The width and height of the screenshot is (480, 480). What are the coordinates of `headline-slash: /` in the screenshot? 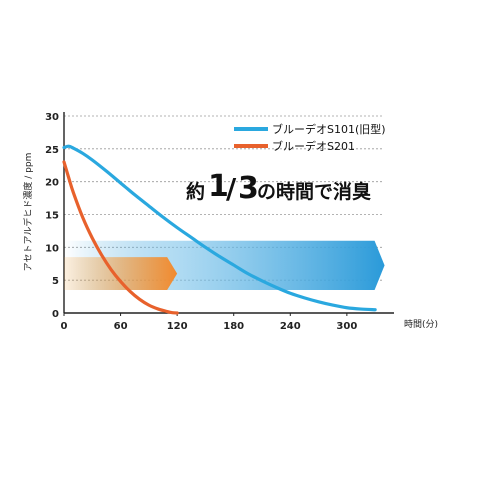 It's located at (231, 188).